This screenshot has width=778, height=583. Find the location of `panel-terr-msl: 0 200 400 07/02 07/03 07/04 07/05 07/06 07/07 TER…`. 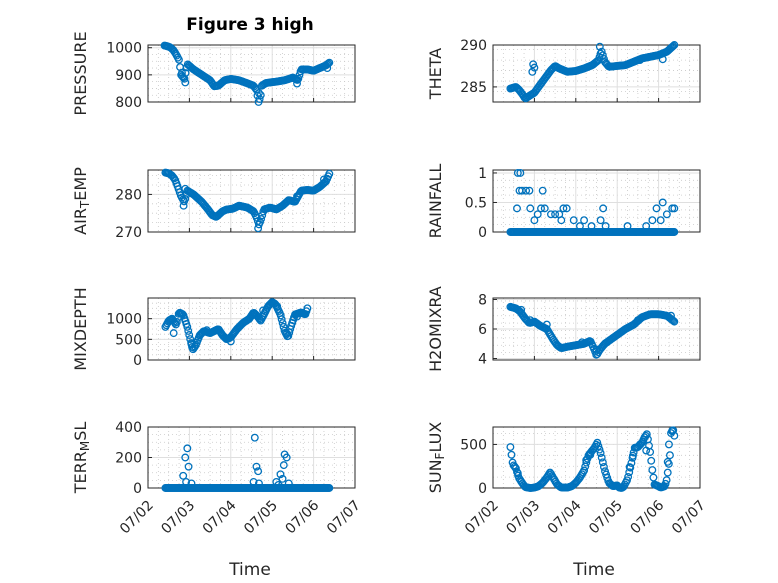

panel-terr-msl: 0 200 400 07/02 07/03 07/04 07/05 07/06 07/07 TER… is located at coordinates (217, 478).